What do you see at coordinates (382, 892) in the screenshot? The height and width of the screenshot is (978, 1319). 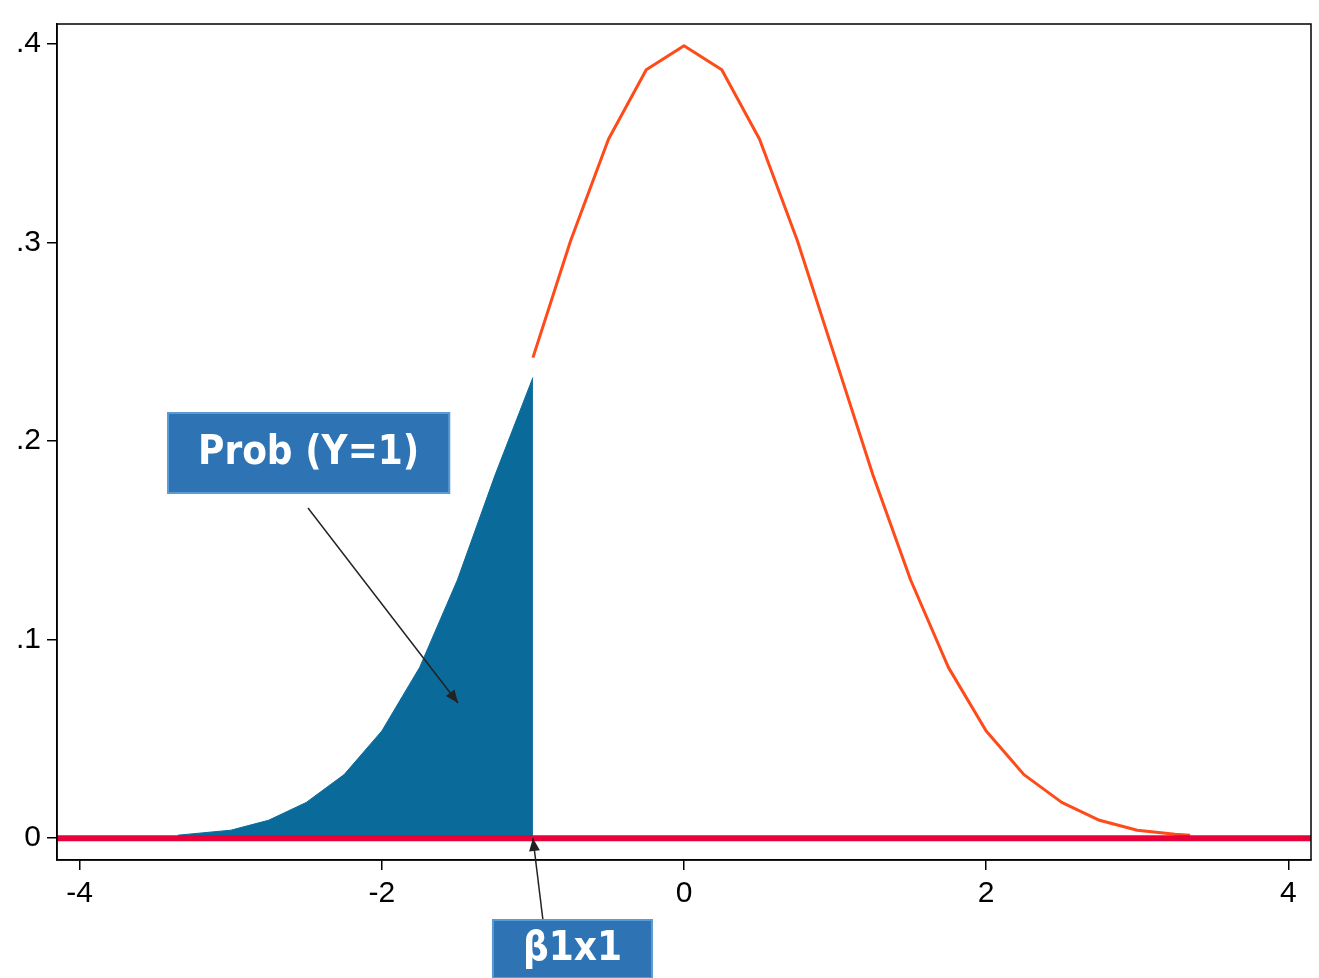 I see `x-tick-label: -2` at bounding box center [382, 892].